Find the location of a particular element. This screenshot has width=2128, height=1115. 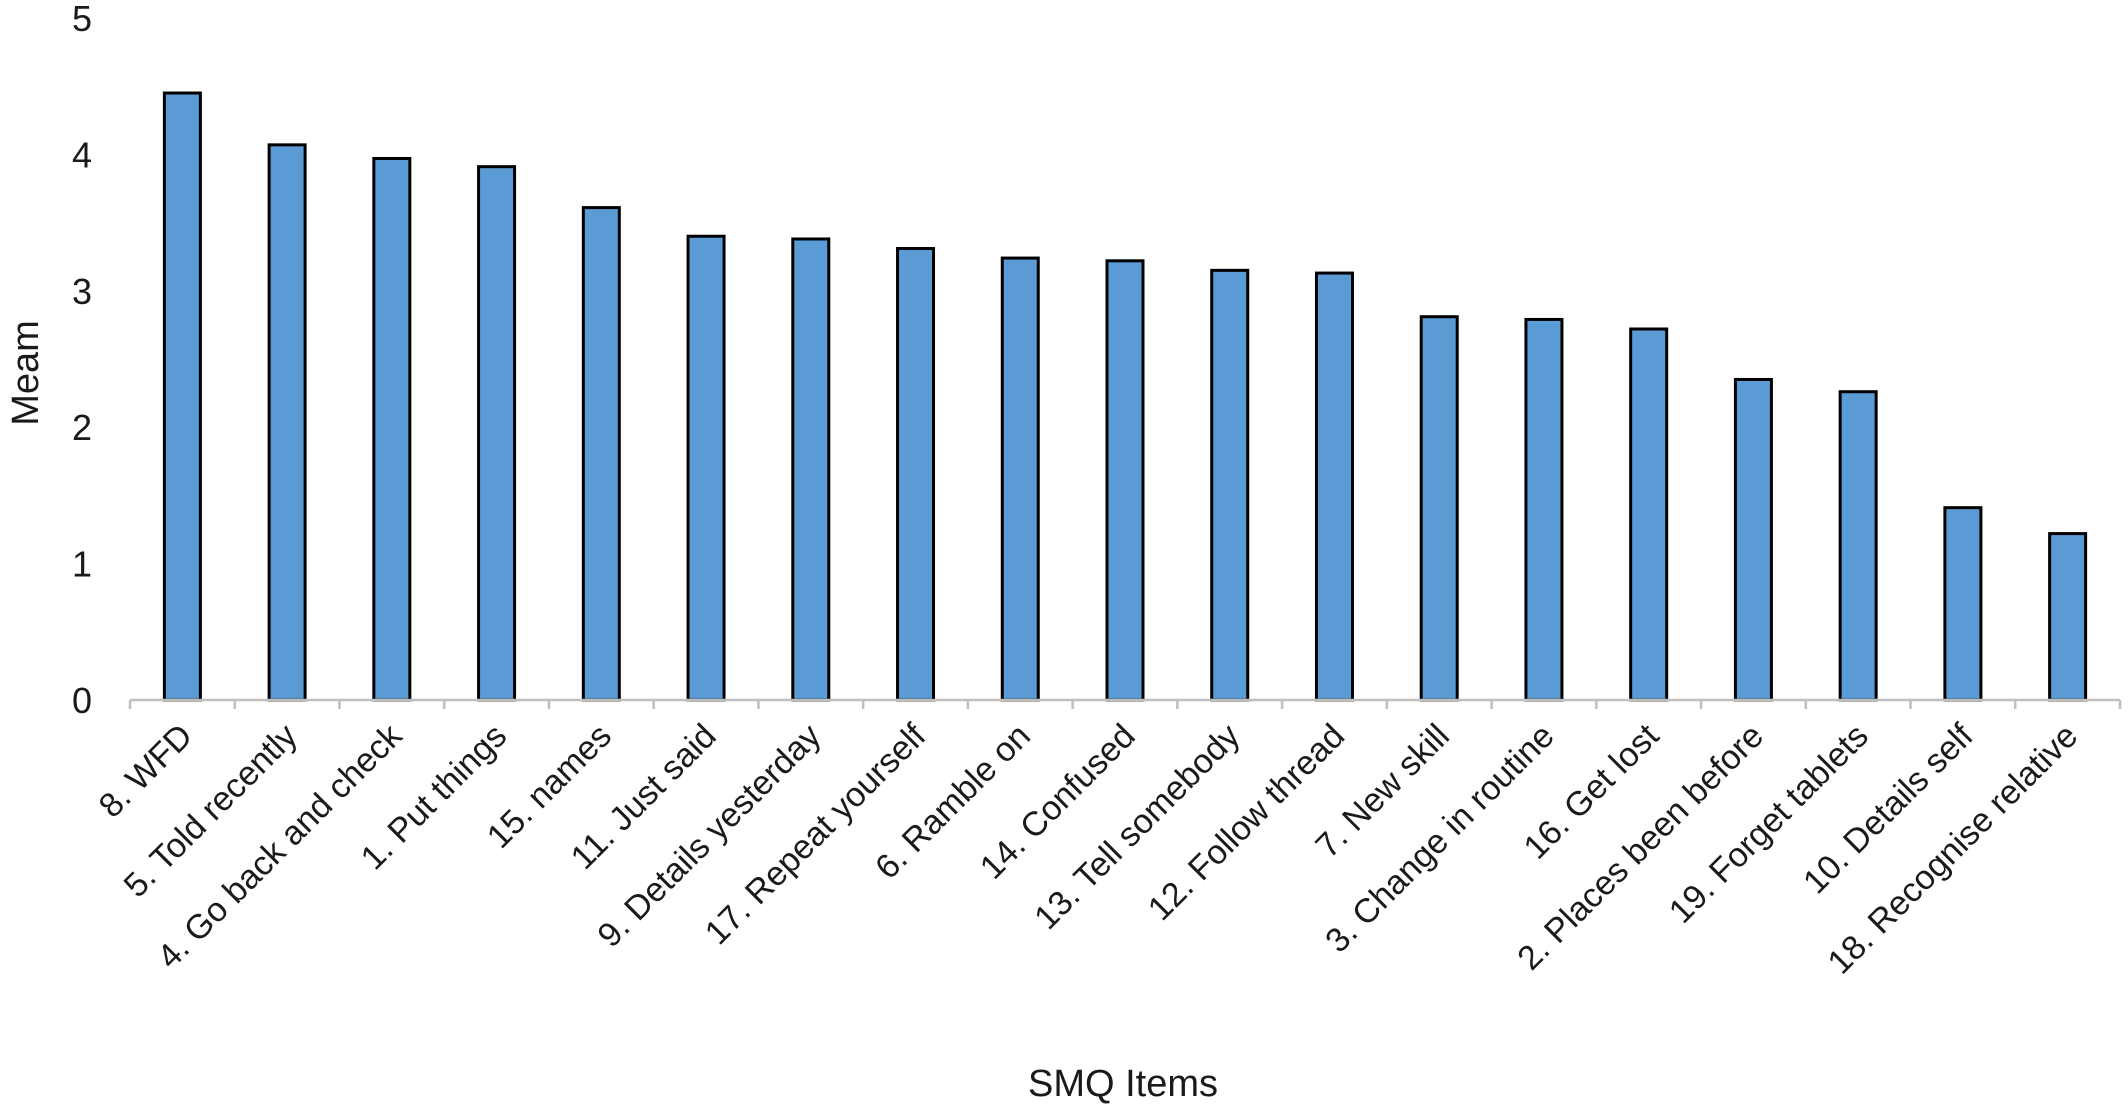

y-axis-title: Meam is located at coordinates (26, 373).